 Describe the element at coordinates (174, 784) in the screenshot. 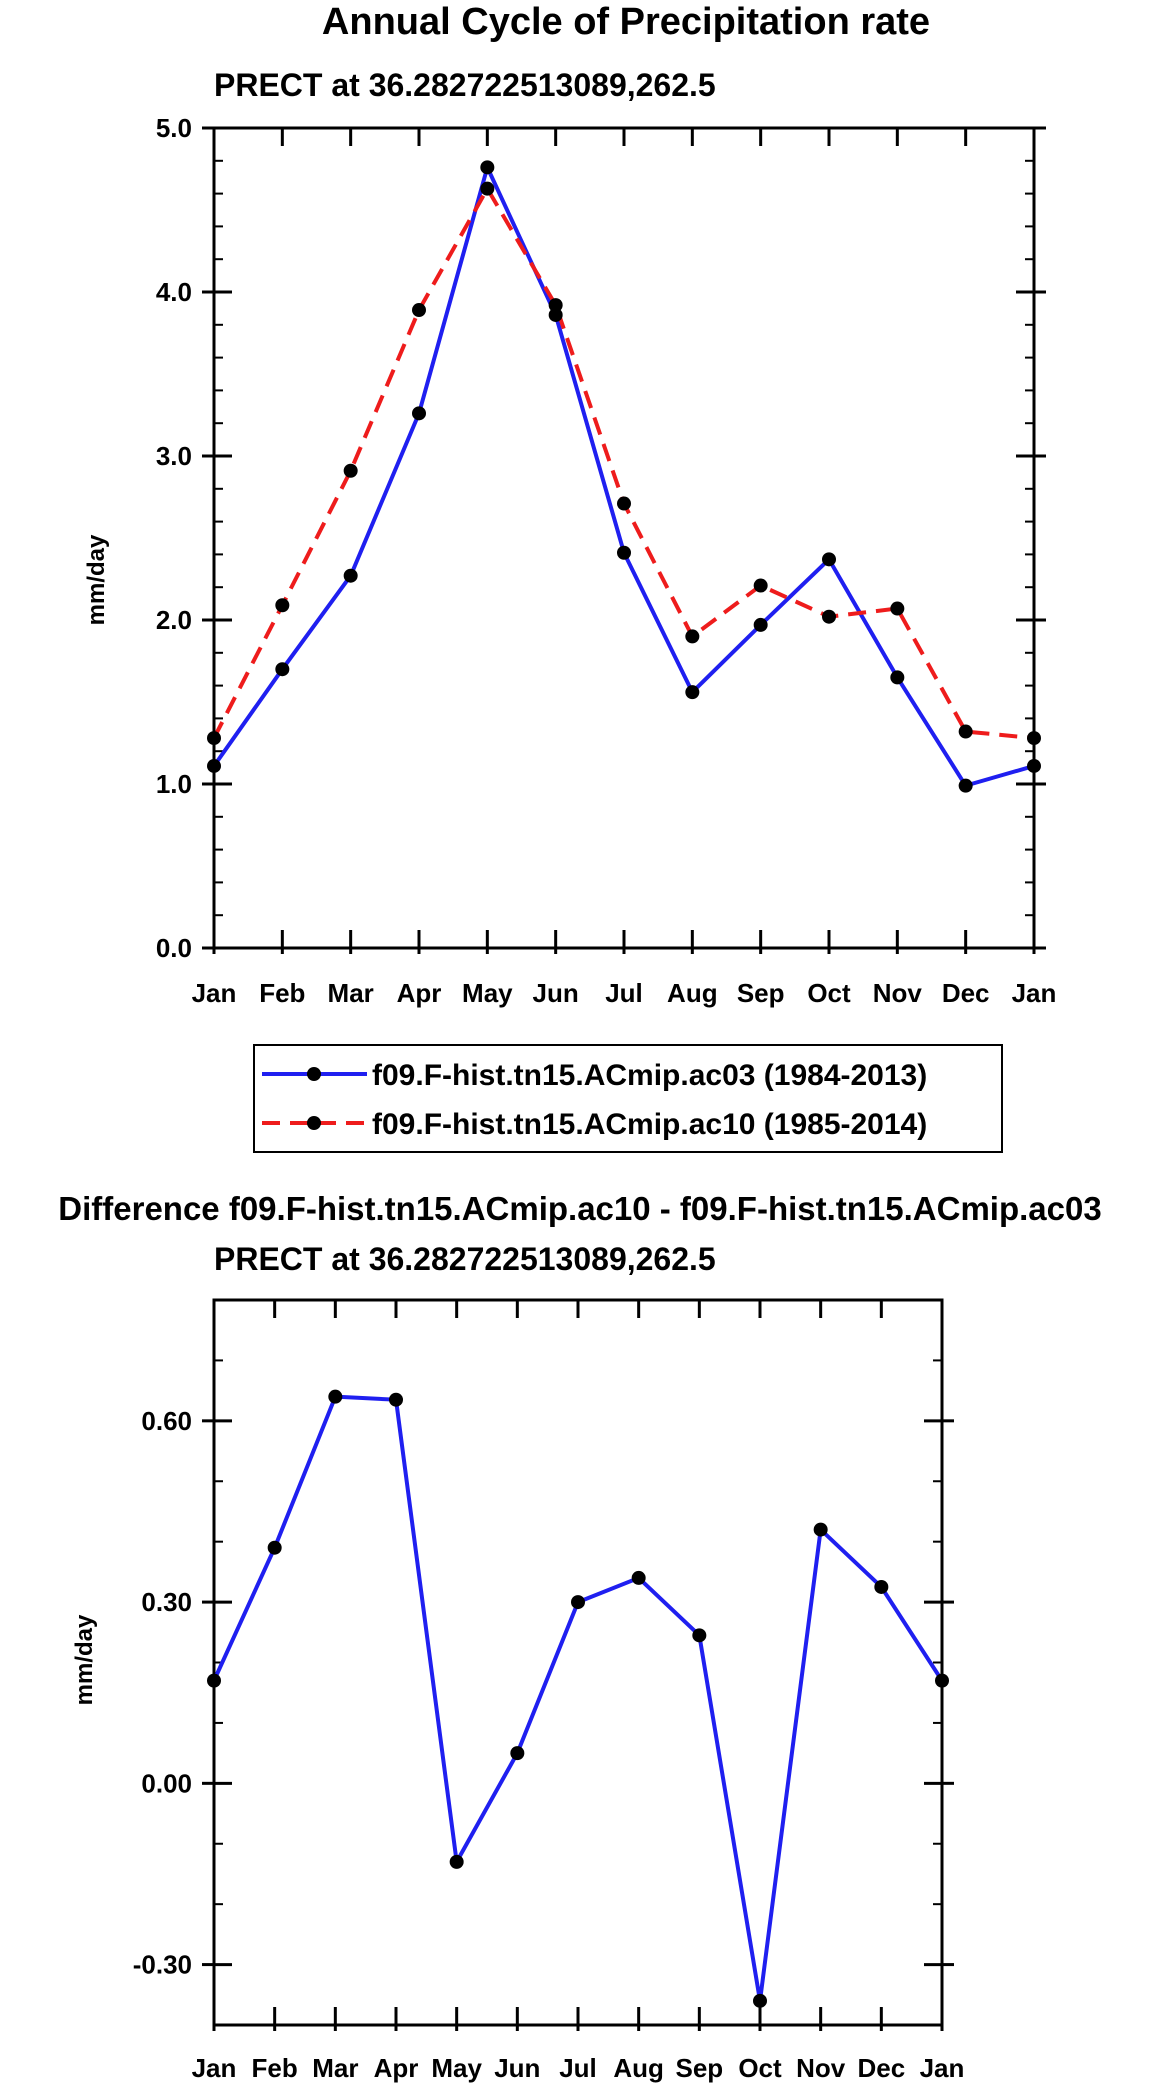

I see `y-tick-label: 1.0` at that location.